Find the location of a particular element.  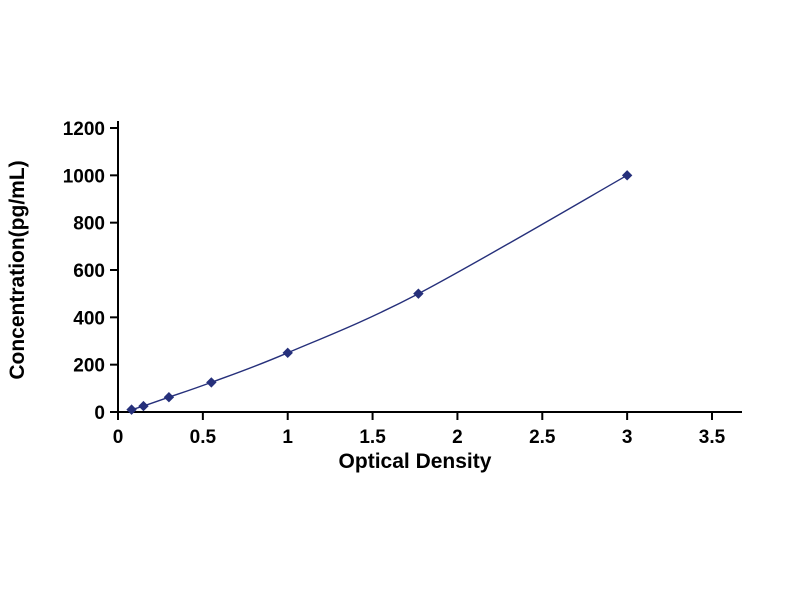

y-axis-title: Concentration(pg/mL) is located at coordinates (17, 269).